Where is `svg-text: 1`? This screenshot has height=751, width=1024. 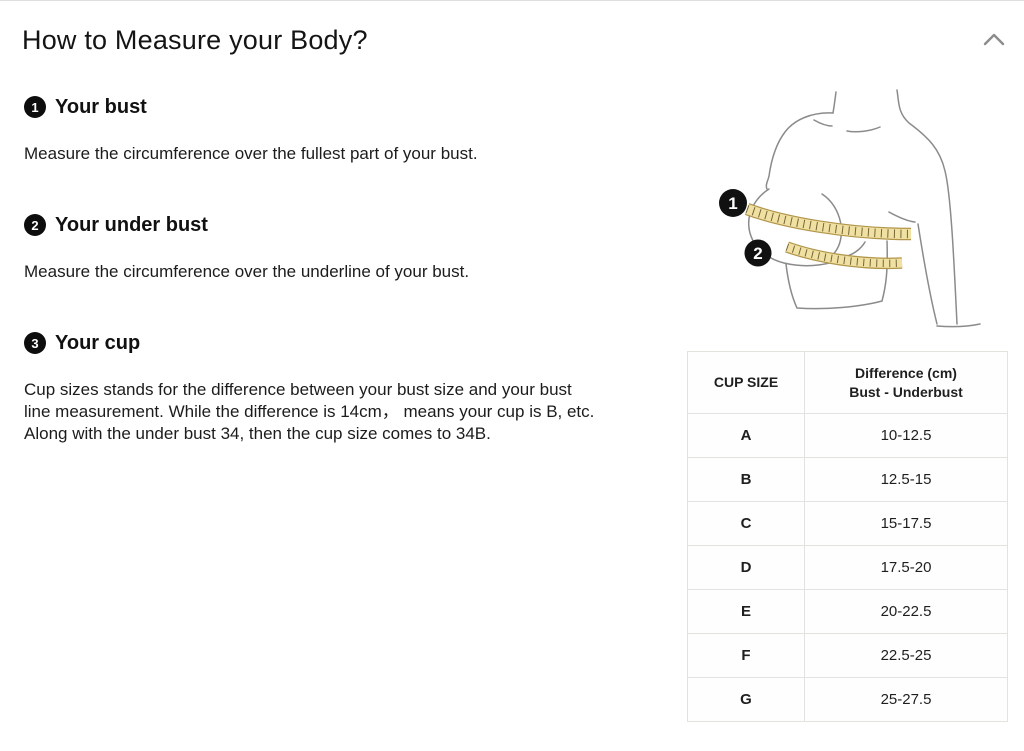
svg-text: 1 is located at coordinates (732, 203).